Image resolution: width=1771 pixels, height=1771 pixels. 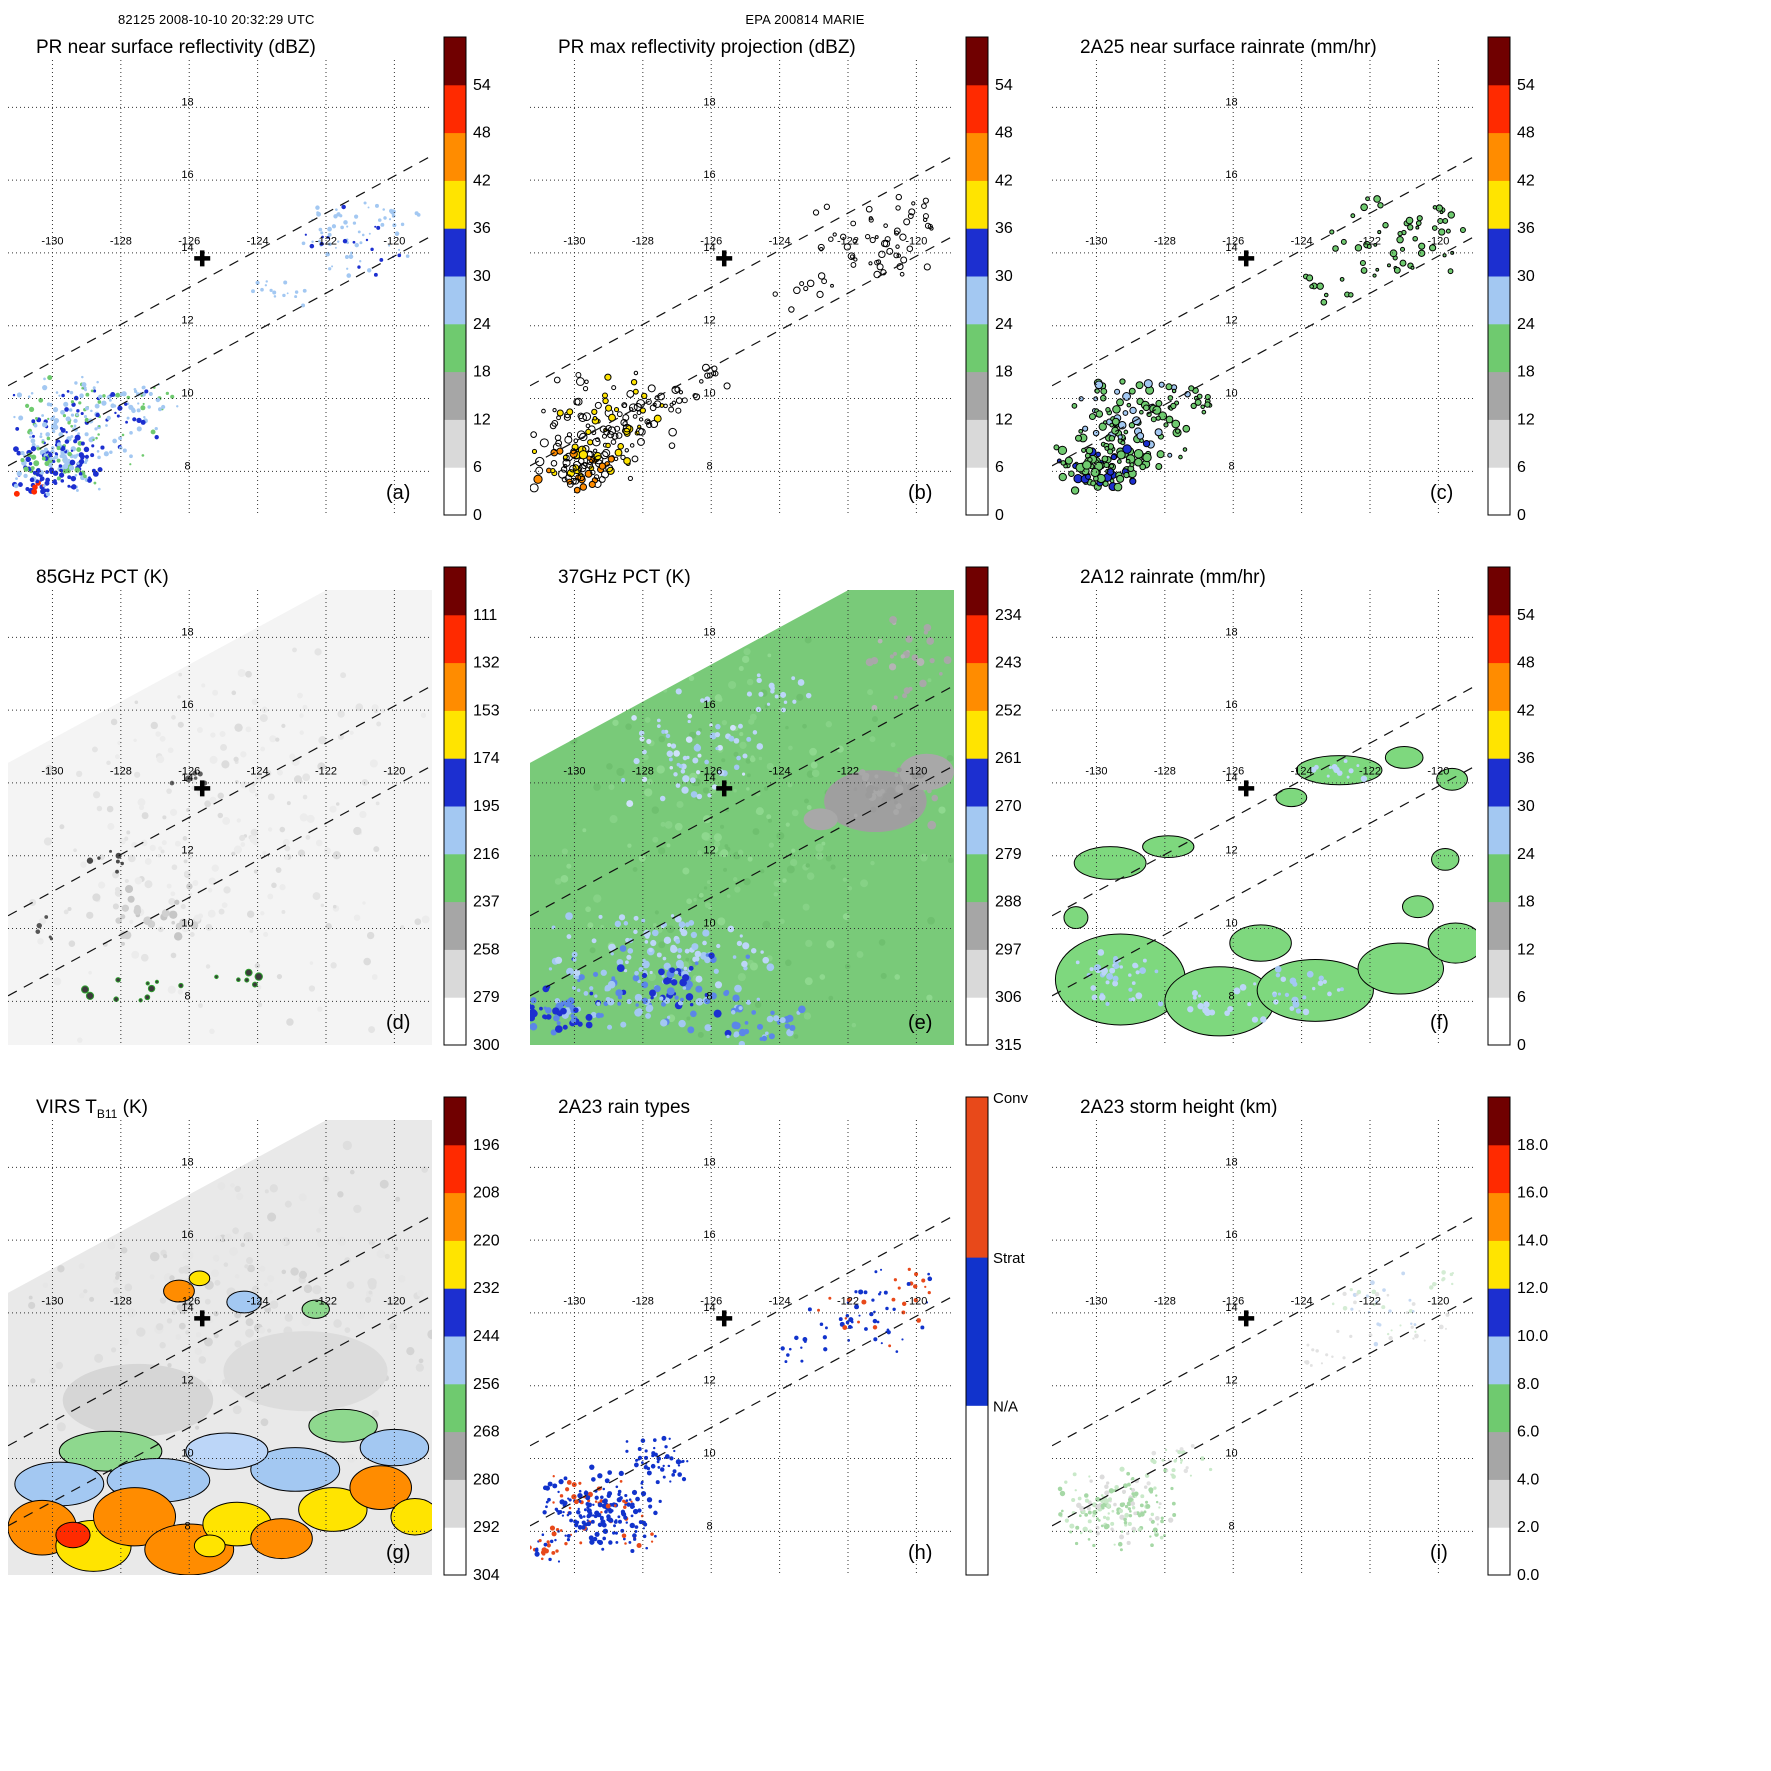 What do you see at coordinates (920, 493) in the screenshot?
I see `panel-letter: (b)` at bounding box center [920, 493].